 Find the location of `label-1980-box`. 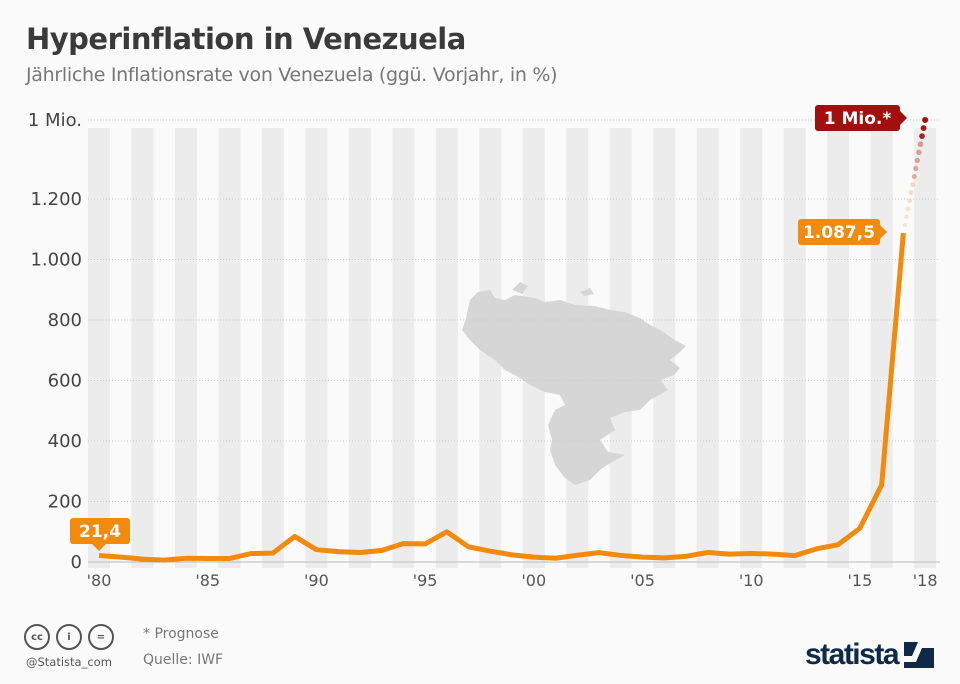

label-1980-box is located at coordinates (100, 531).